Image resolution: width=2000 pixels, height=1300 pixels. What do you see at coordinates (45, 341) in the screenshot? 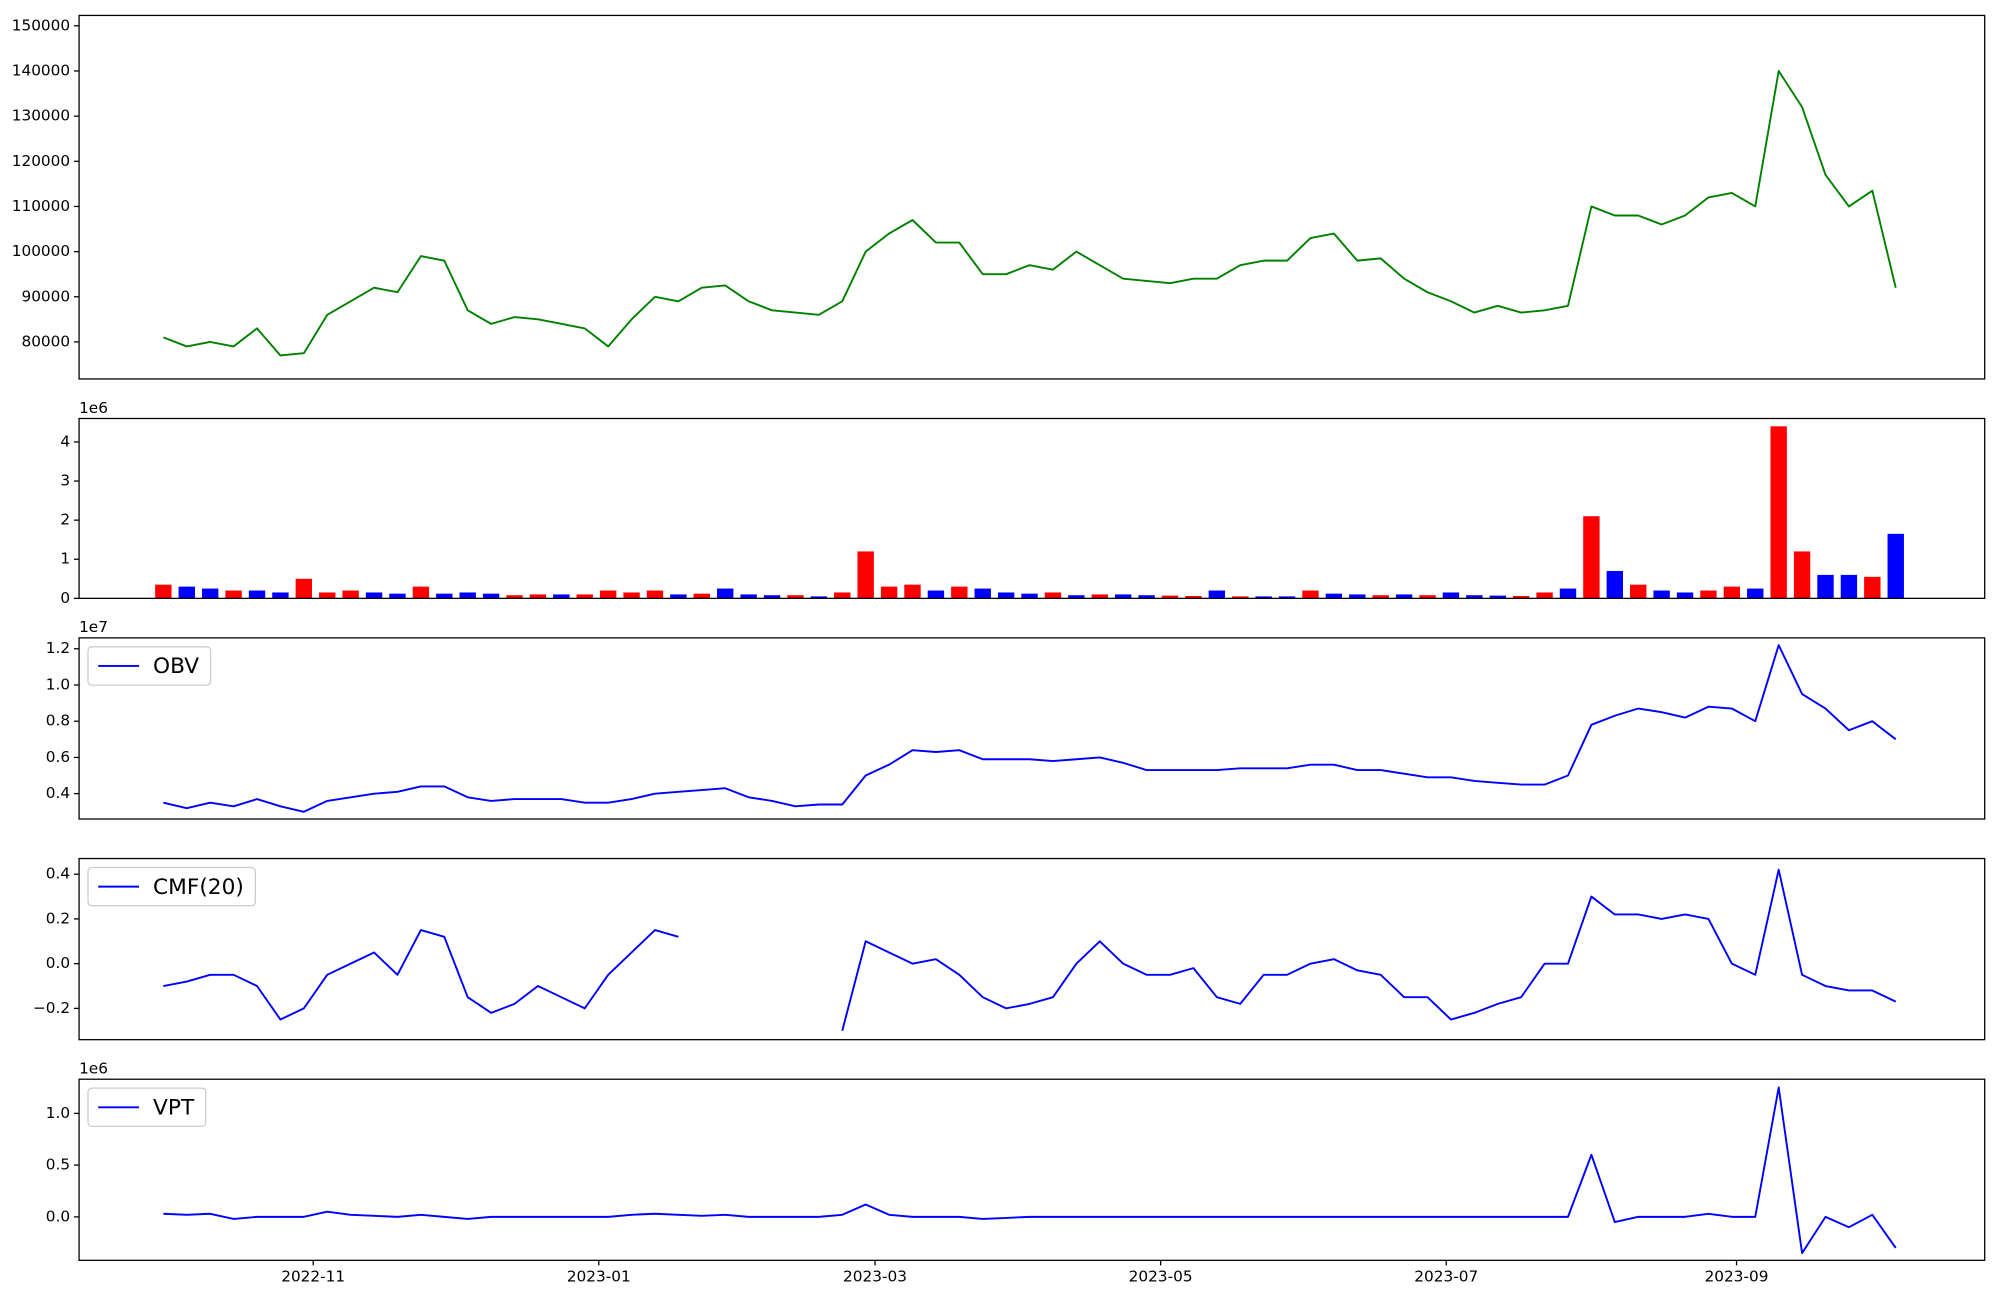
I see `y-tick-label: 80000` at bounding box center [45, 341].